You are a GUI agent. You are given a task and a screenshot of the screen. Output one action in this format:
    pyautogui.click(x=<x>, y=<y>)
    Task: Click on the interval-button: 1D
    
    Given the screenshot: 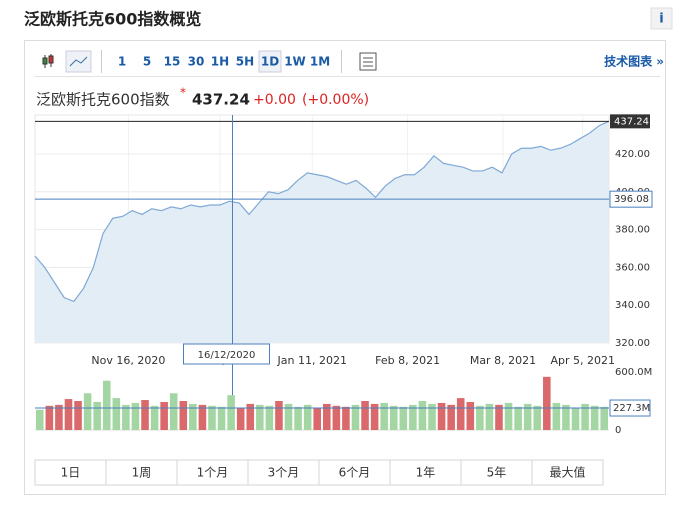 What is the action you would take?
    pyautogui.click(x=270, y=62)
    